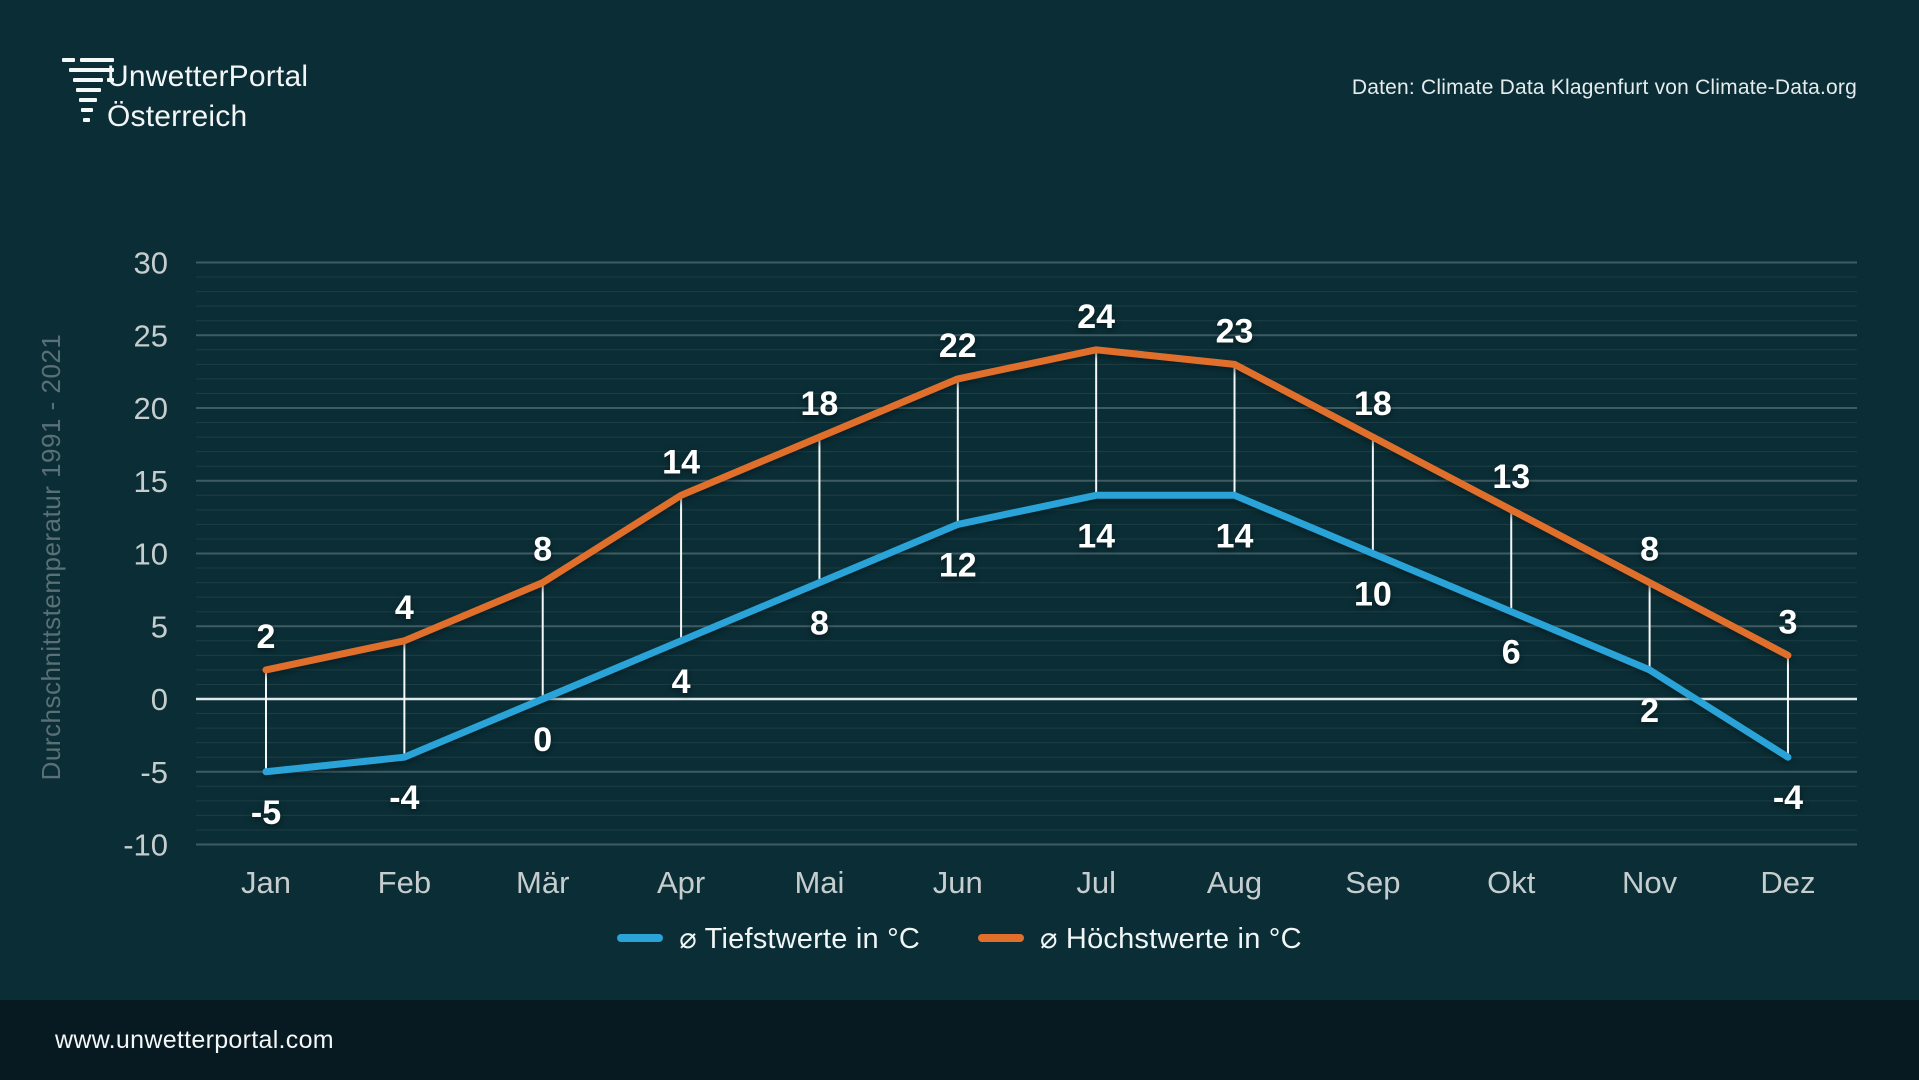  What do you see at coordinates (1235, 331) in the screenshot?
I see `value-label: 23` at bounding box center [1235, 331].